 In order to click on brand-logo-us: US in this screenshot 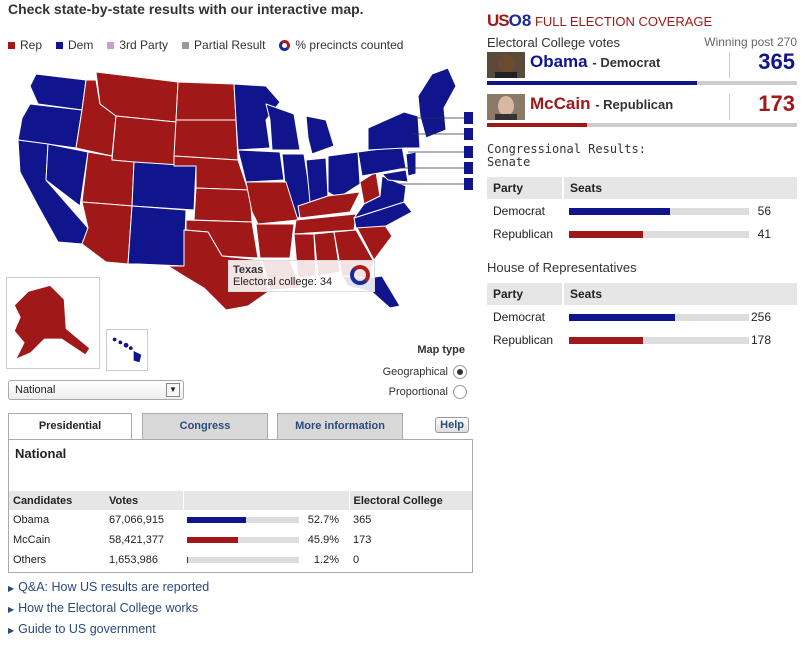, I will do `click(498, 20)`.